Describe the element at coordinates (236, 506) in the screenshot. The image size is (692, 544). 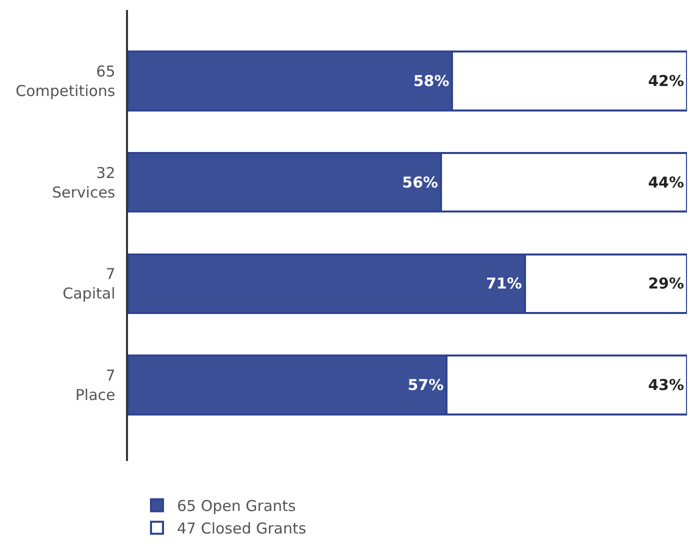
I see `legend-label: 65 Open Grants` at that location.